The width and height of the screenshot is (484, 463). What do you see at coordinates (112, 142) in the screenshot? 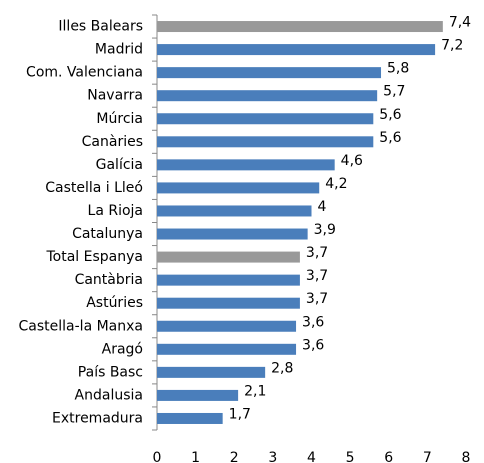
I see `y-tick-label: Canàries` at bounding box center [112, 142].